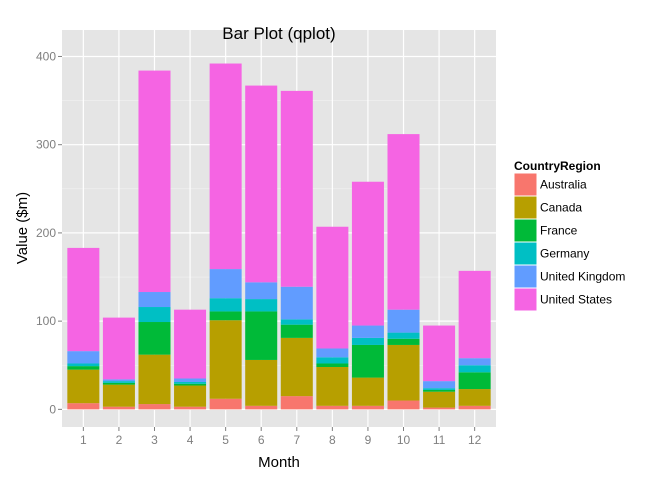 The height and width of the screenshot is (480, 672). I want to click on legend-label: Germany, so click(564, 254).